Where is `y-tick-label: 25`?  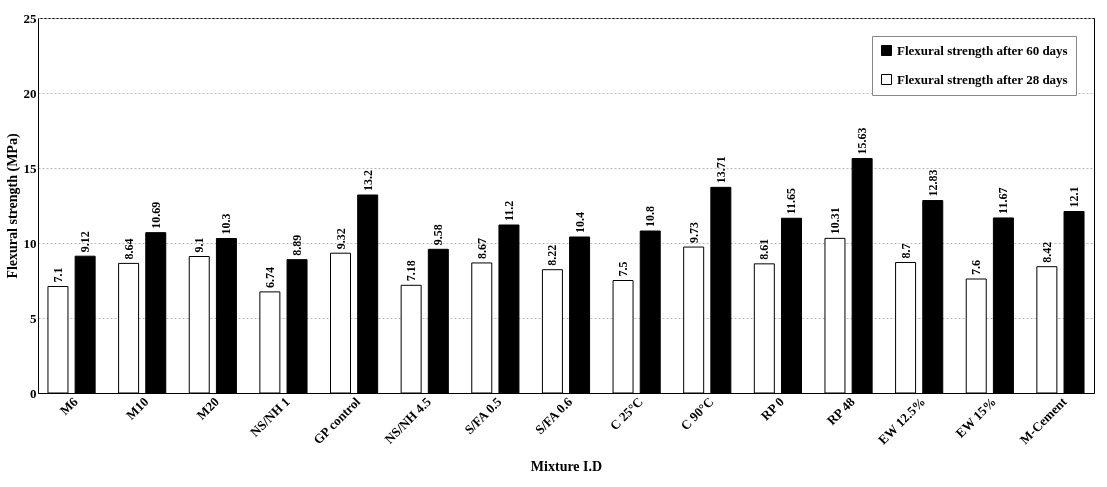
y-tick-label: 25 is located at coordinates (30, 18).